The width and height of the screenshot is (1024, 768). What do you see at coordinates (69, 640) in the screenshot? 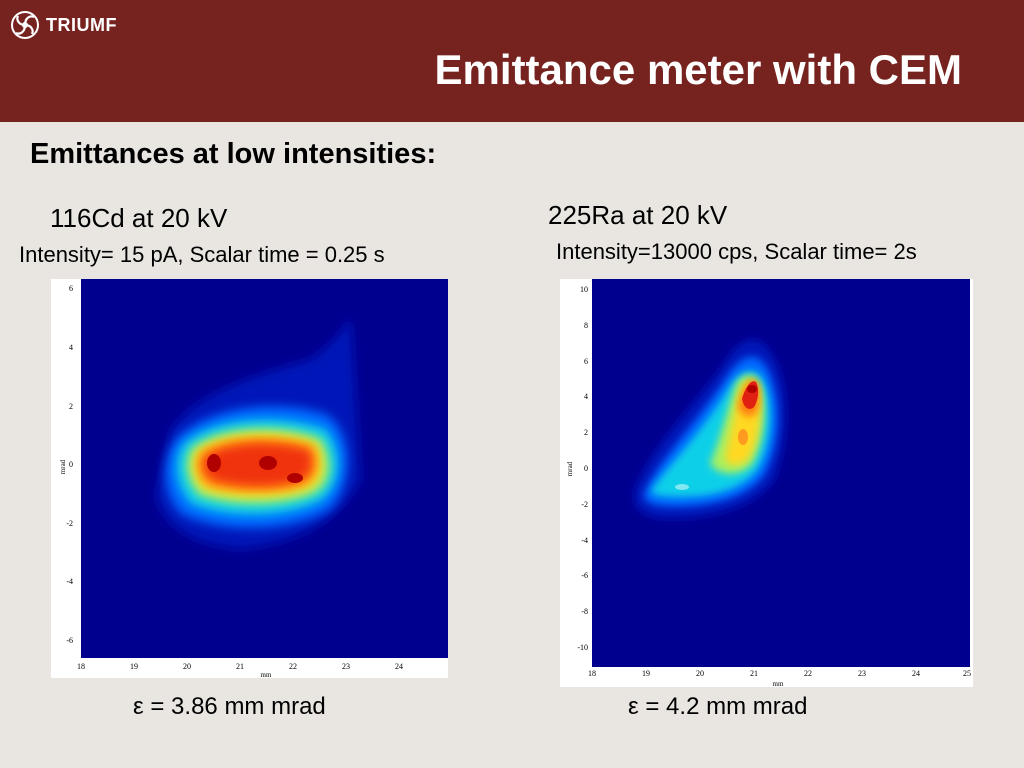
I see `plot-1-ytick: -6` at bounding box center [69, 640].